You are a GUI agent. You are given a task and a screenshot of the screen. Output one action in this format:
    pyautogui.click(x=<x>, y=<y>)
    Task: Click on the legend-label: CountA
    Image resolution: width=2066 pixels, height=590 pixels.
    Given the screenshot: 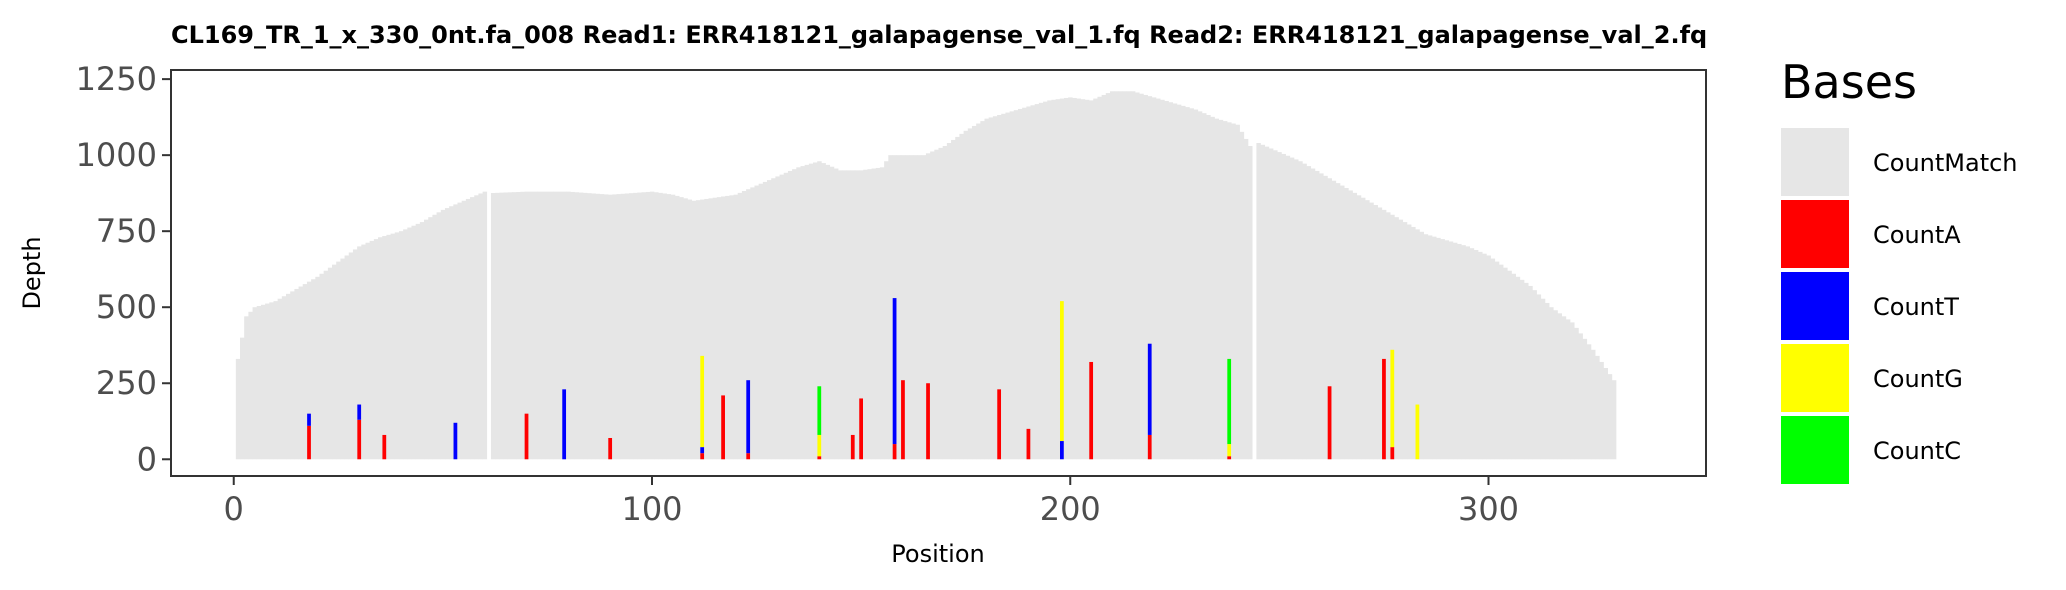 What is the action you would take?
    pyautogui.click(x=1917, y=235)
    